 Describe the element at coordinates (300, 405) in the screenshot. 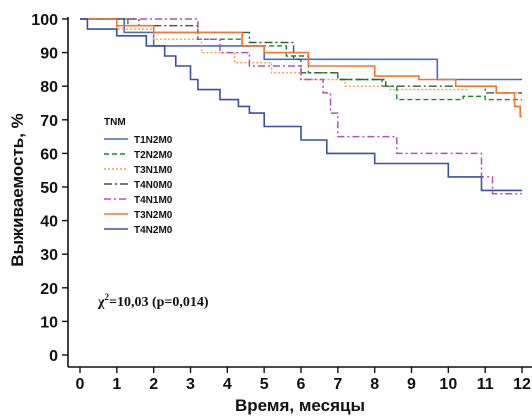

I see `x-axis-title: Время, месяцы` at that location.